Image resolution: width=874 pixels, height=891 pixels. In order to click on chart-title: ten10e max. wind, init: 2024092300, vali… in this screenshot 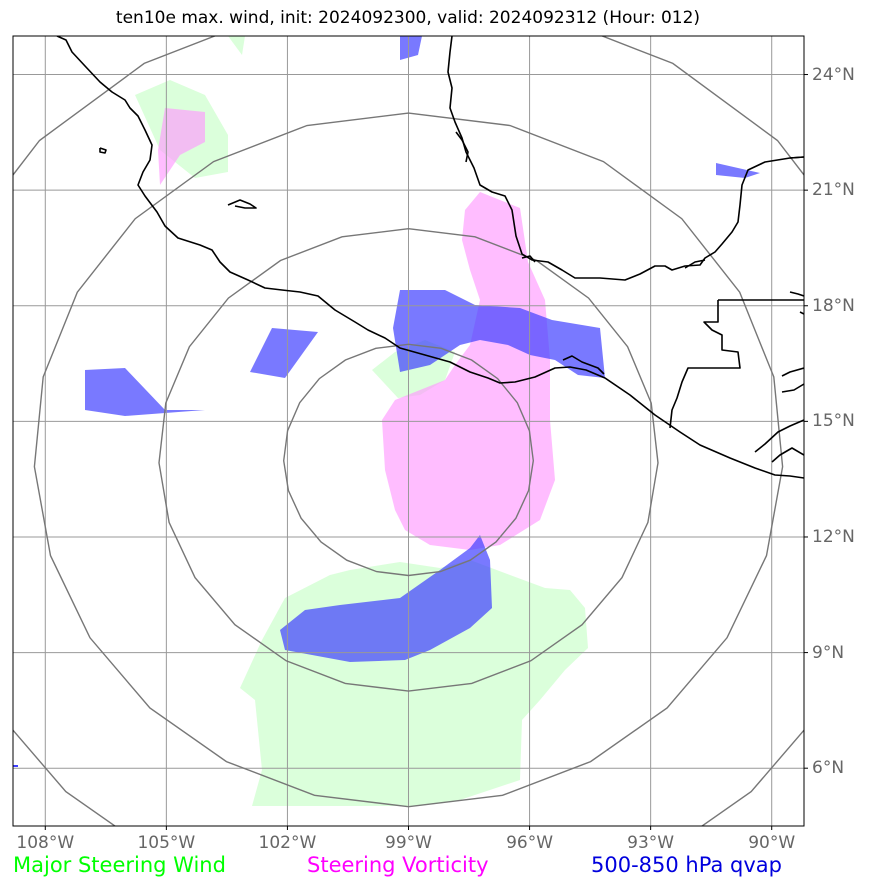, I will do `click(408, 18)`.